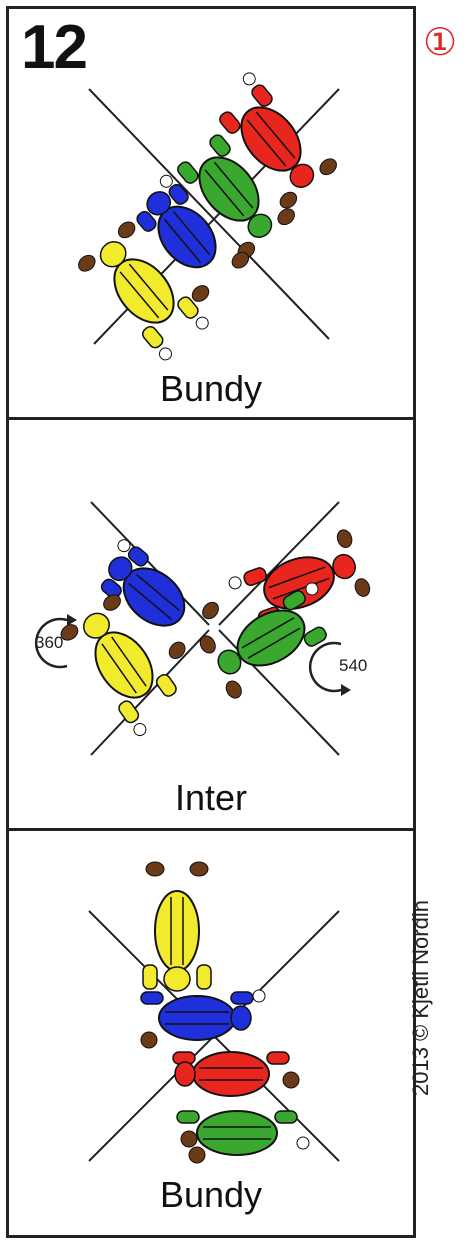  I want to click on panel-caption: Inter, so click(211, 797).